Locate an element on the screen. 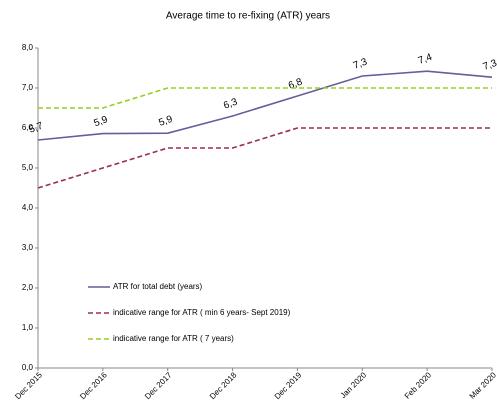 This screenshot has width=497, height=406. x-tick-label: Mar 2020 is located at coordinates (482, 385).